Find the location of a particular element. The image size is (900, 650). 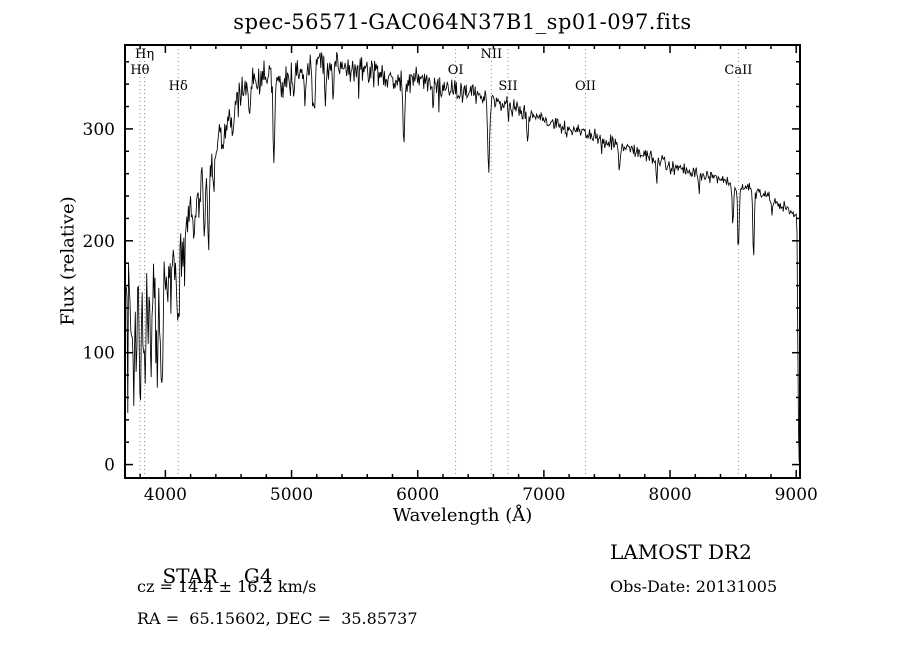

y-tick-label: 300 is located at coordinates (99, 130).